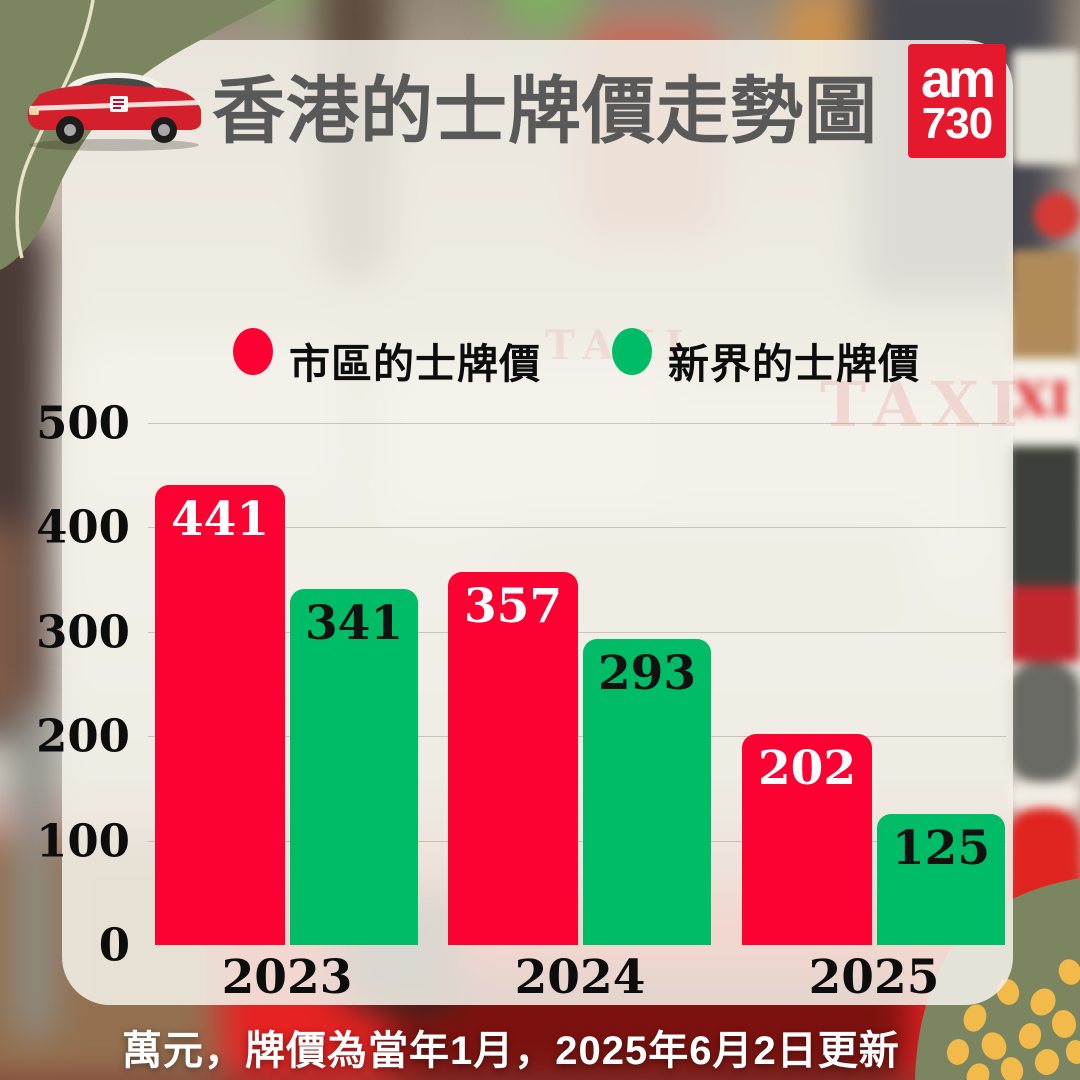 The width and height of the screenshot is (1080, 1080). I want to click on photo-taillight, so click(1044, 624).